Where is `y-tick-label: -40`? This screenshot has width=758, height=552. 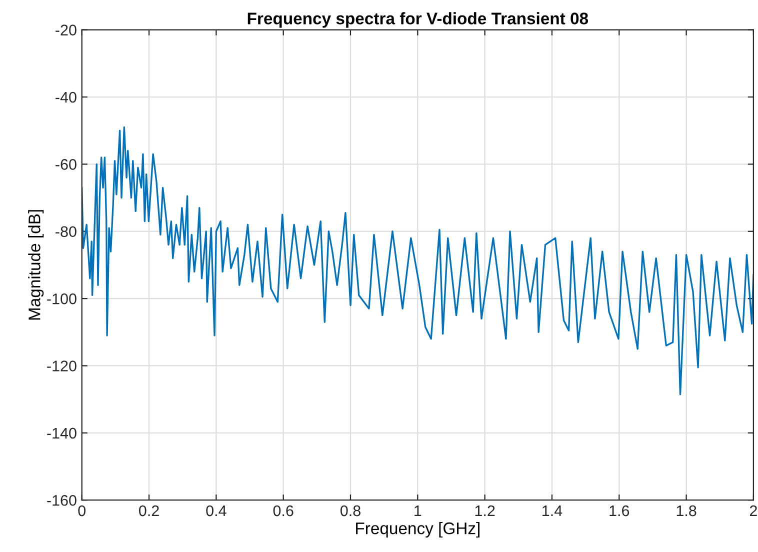
y-tick-label: -40 is located at coordinates (66, 97).